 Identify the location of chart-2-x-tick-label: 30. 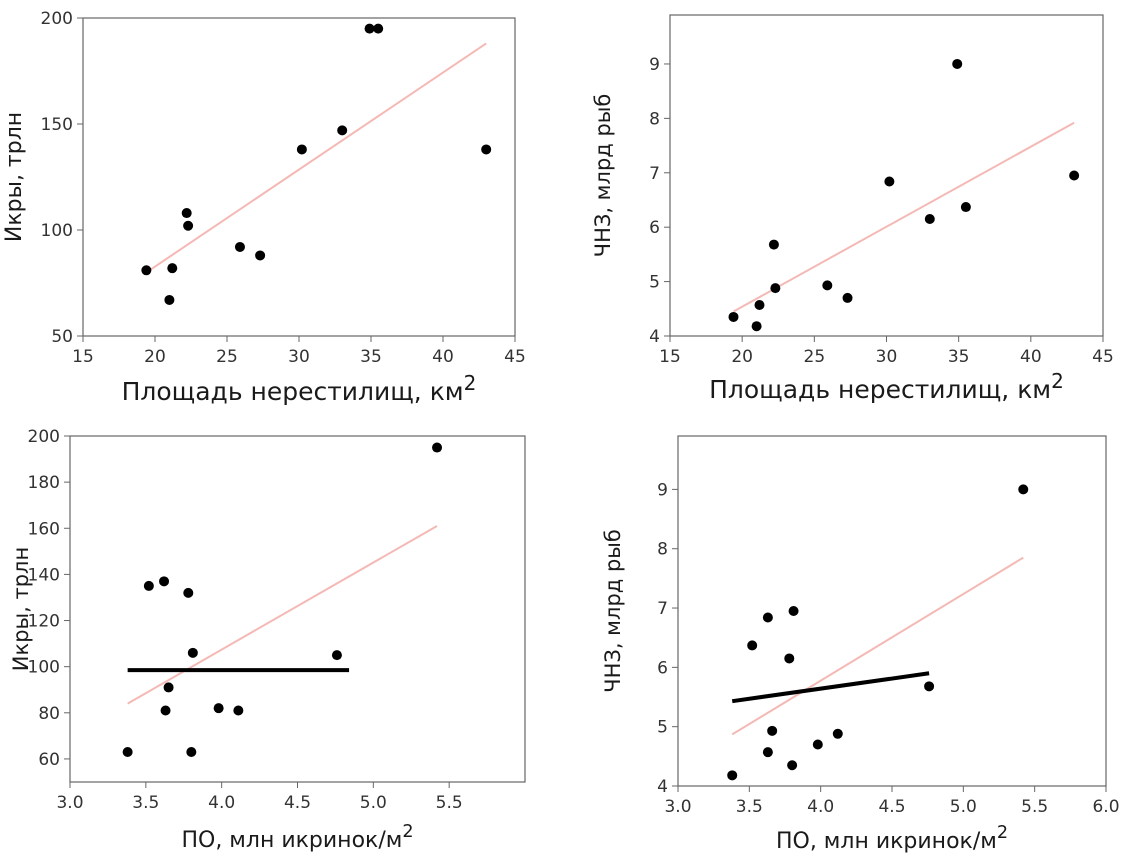
(887, 357).